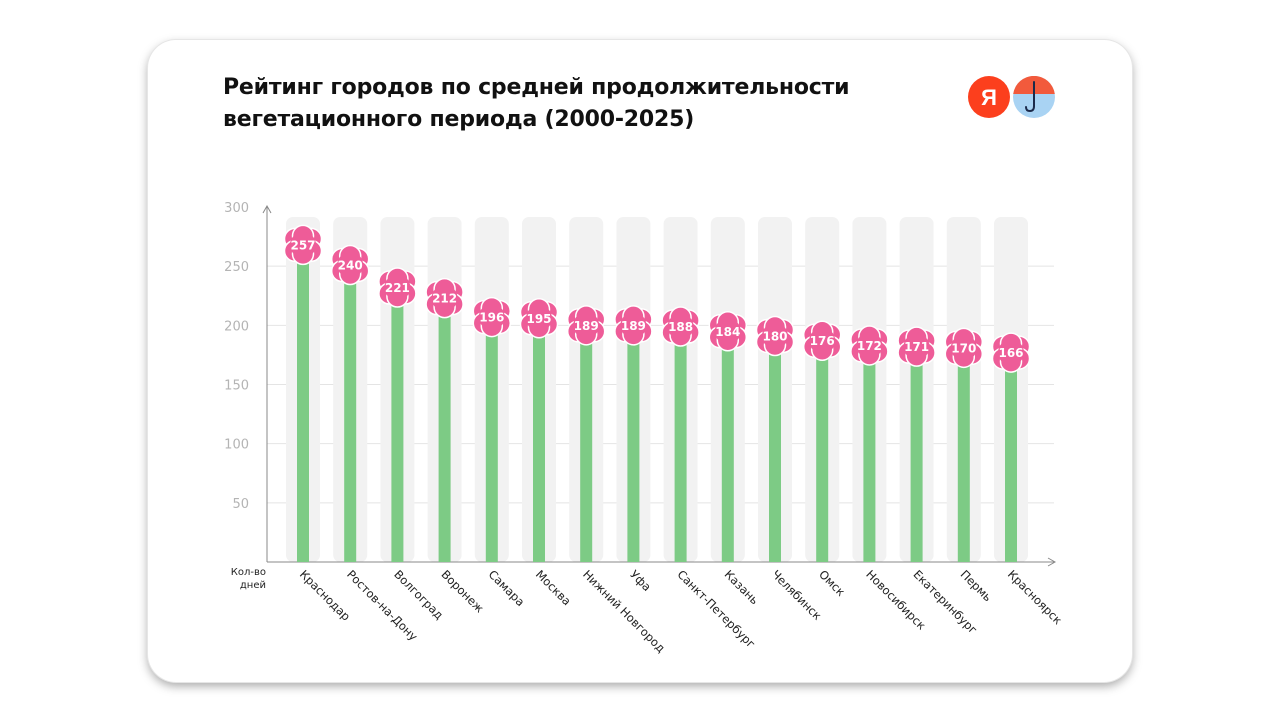  Describe the element at coordinates (507, 588) in the screenshot. I see `x-category-label: Самара` at that location.